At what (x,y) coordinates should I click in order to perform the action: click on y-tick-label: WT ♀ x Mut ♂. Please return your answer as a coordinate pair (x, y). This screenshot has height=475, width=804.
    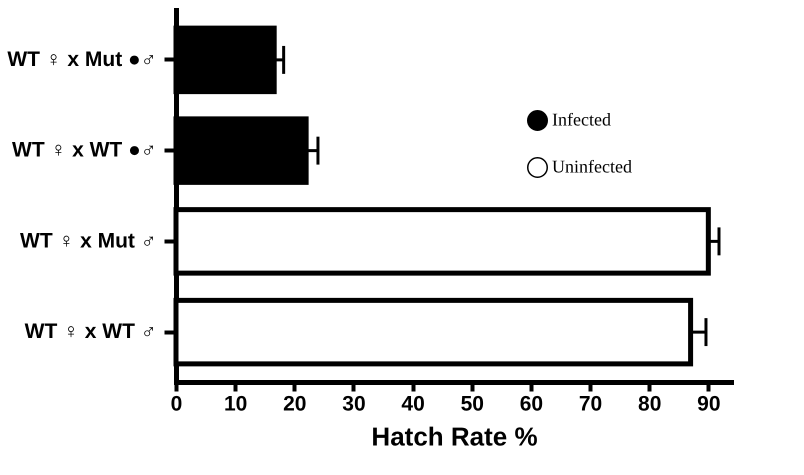
    Looking at the image, I should click on (88, 240).